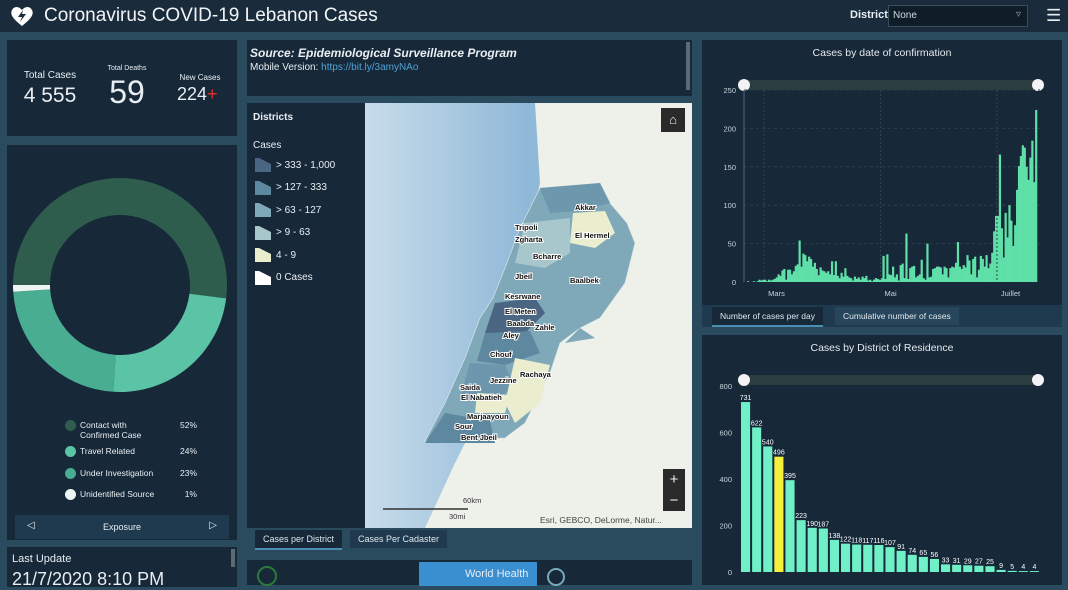 This screenshot has height=590, width=1068. What do you see at coordinates (131, 451) in the screenshot?
I see `exposure-legend-item: Travel Related 24%` at bounding box center [131, 451].